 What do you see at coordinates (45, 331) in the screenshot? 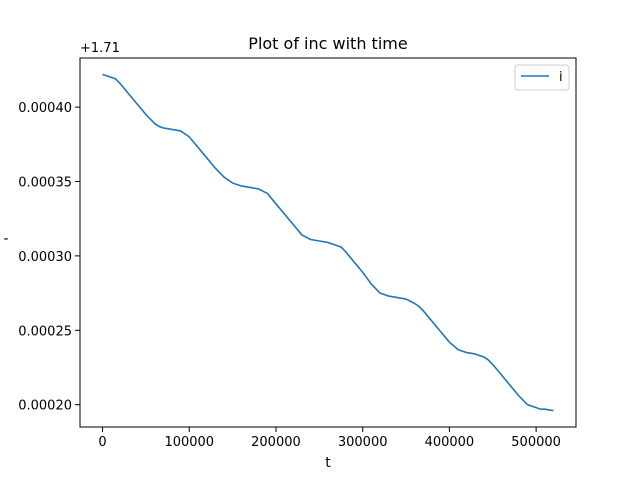
I see `y-tick-label: 0.00025` at bounding box center [45, 331].